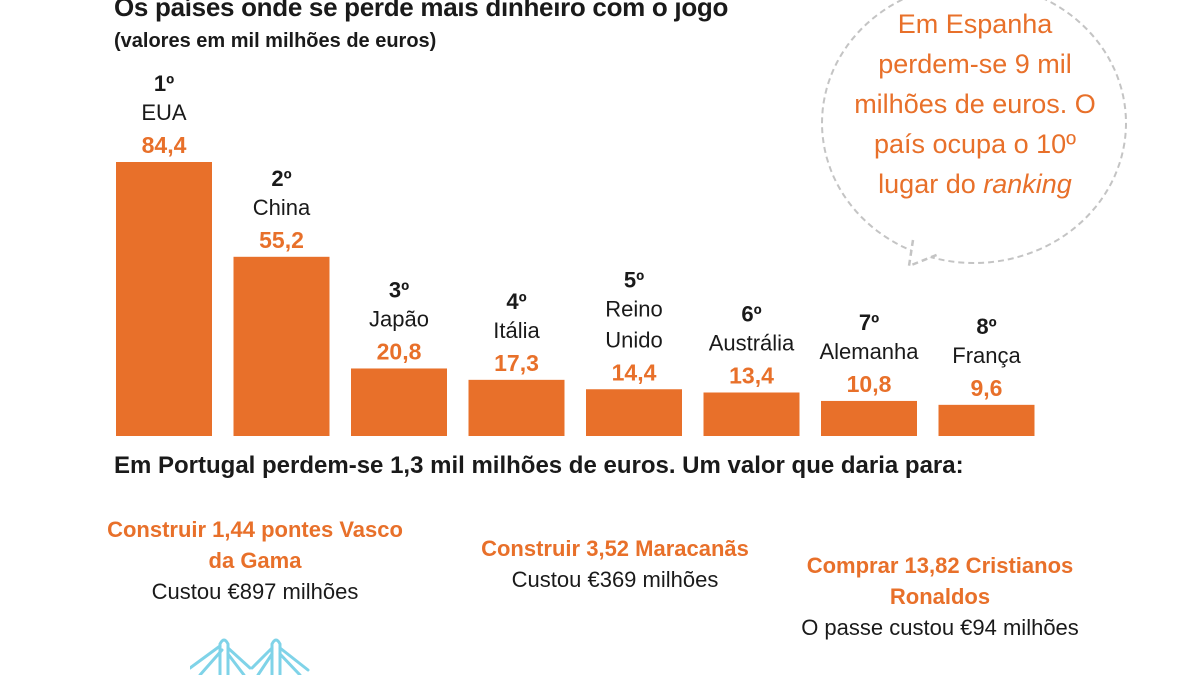 The width and height of the screenshot is (1200, 675). I want to click on bar-value-label: 9,6, so click(987, 388).